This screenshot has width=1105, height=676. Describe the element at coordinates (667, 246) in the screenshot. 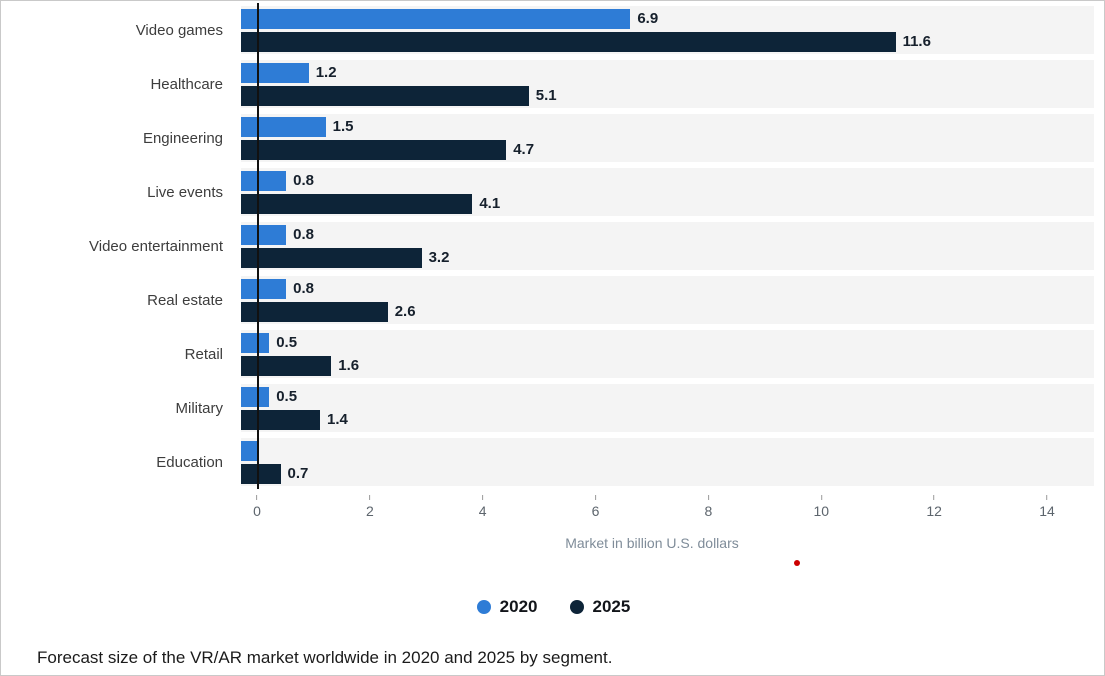

I see `row-band: 0.8 3.2` at that location.